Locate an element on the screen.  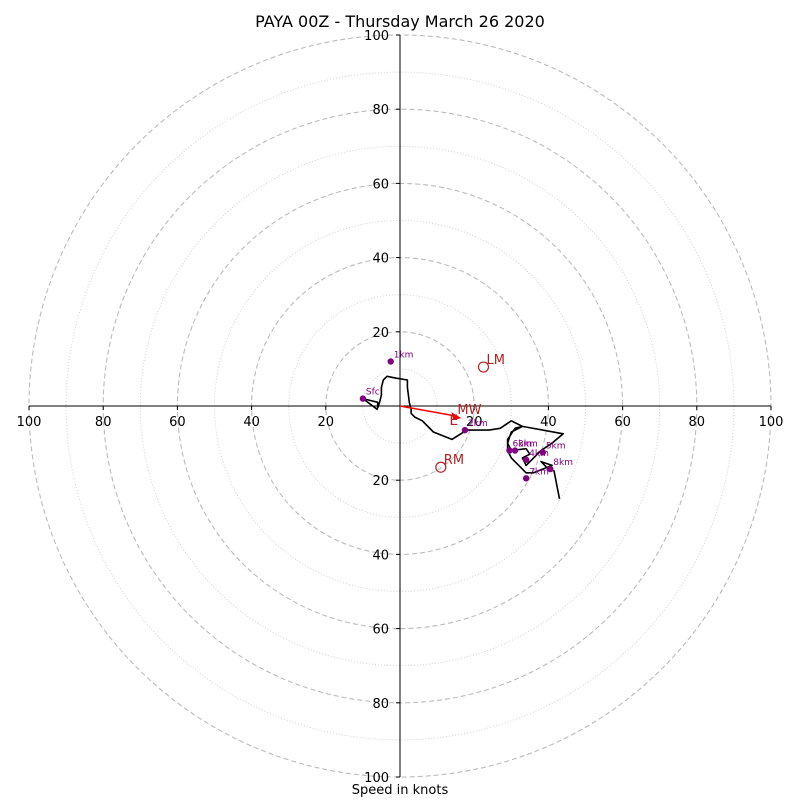
height-marker-label: 3km is located at coordinates (528, 445).